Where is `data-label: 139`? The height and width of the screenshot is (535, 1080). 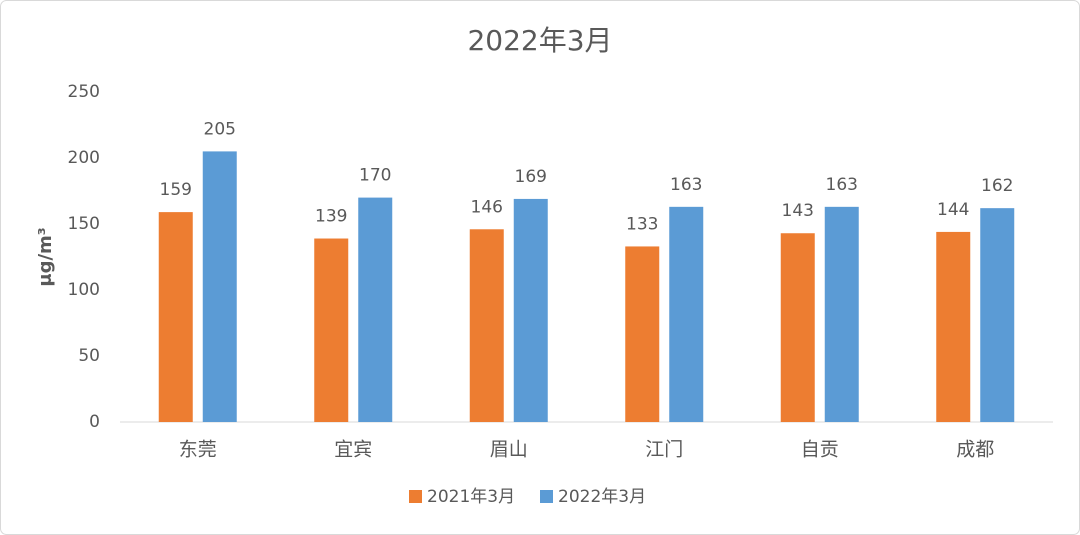
data-label: 139 is located at coordinates (331, 217).